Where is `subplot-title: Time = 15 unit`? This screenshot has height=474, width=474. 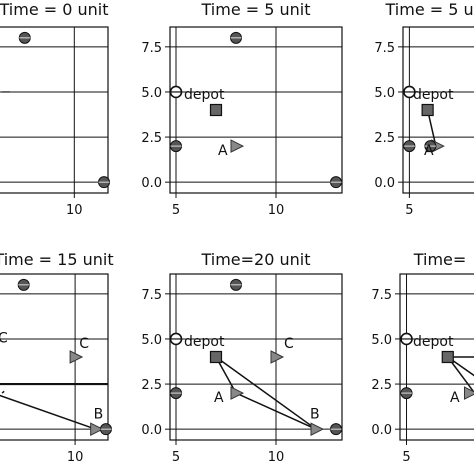
subplot-title: Time = 15 unit is located at coordinates (57, 259).